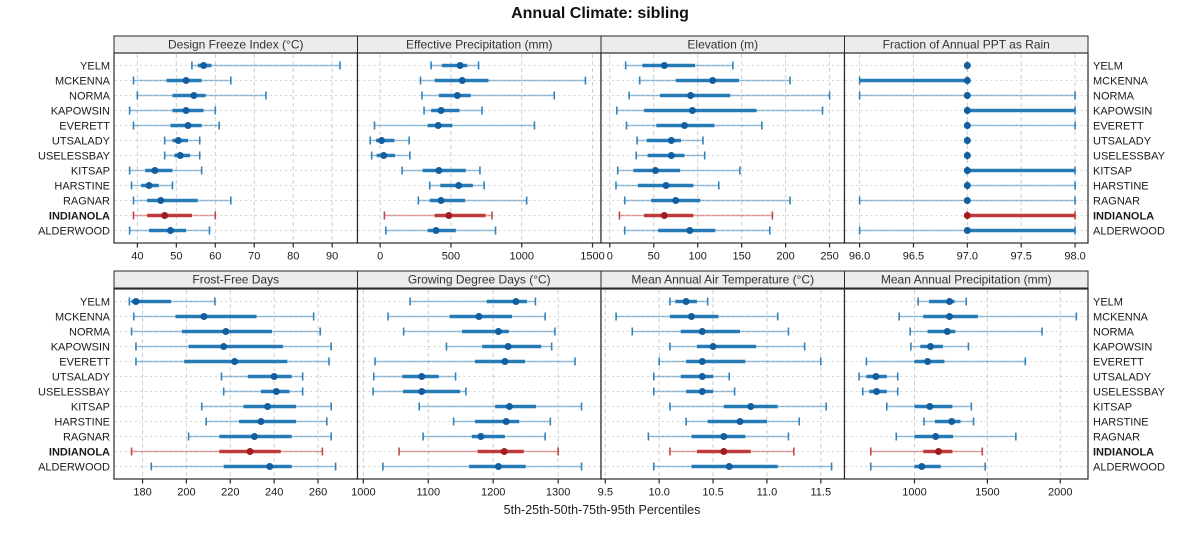 The height and width of the screenshot is (550, 1200). I want to click on station-label-right: EVERETT, so click(1118, 126).